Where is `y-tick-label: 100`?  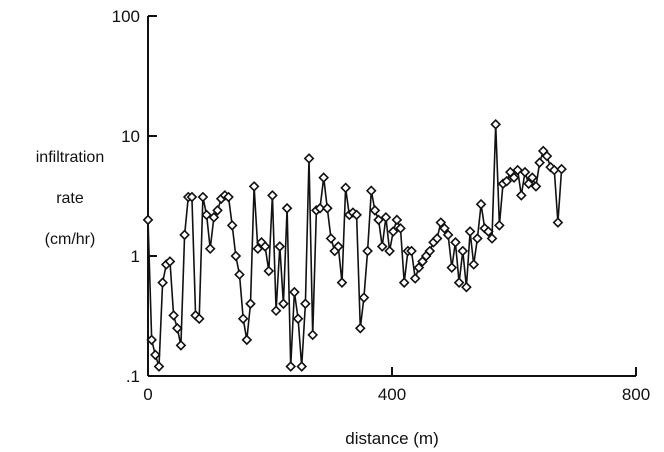
y-tick-label: 100 is located at coordinates (126, 16).